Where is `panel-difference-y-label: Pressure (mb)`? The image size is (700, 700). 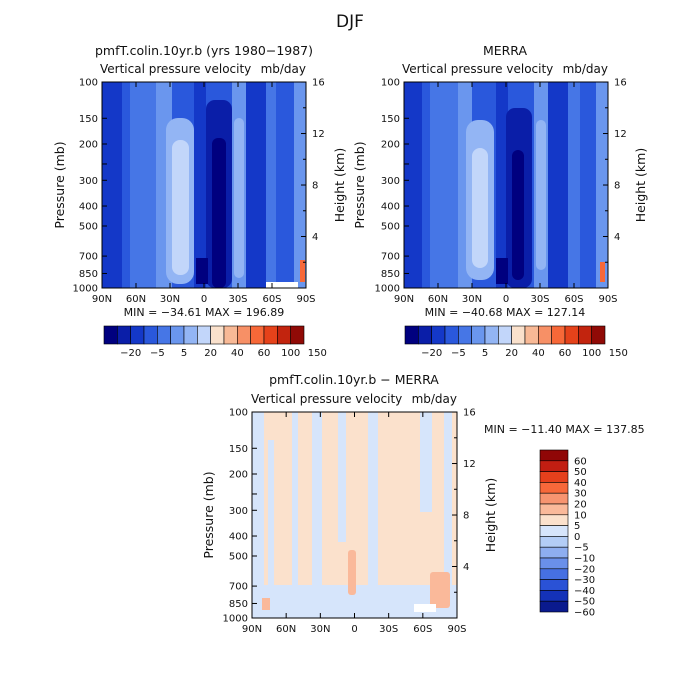
panel-difference-y-label: Pressure (mb) is located at coordinates (208, 514).